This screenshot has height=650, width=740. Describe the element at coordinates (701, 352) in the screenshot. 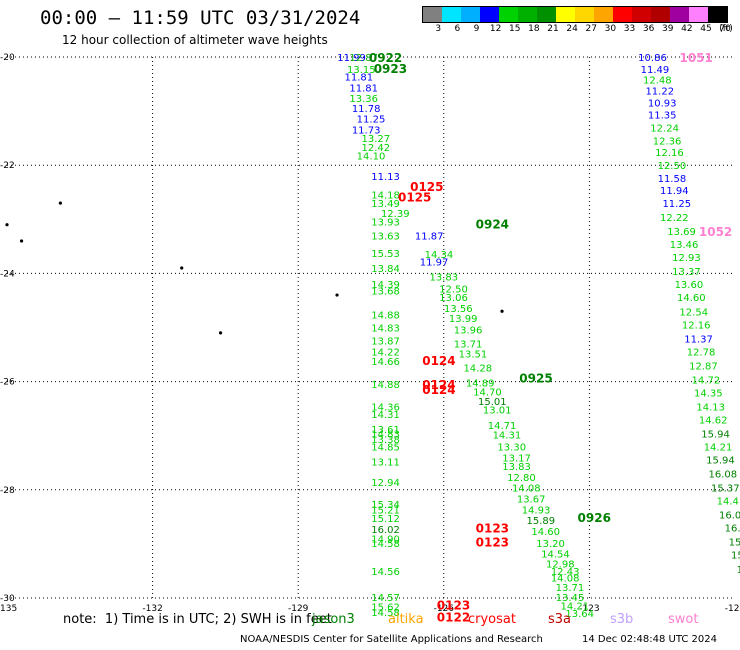

I see `wave-height-label: 12.78` at that location.